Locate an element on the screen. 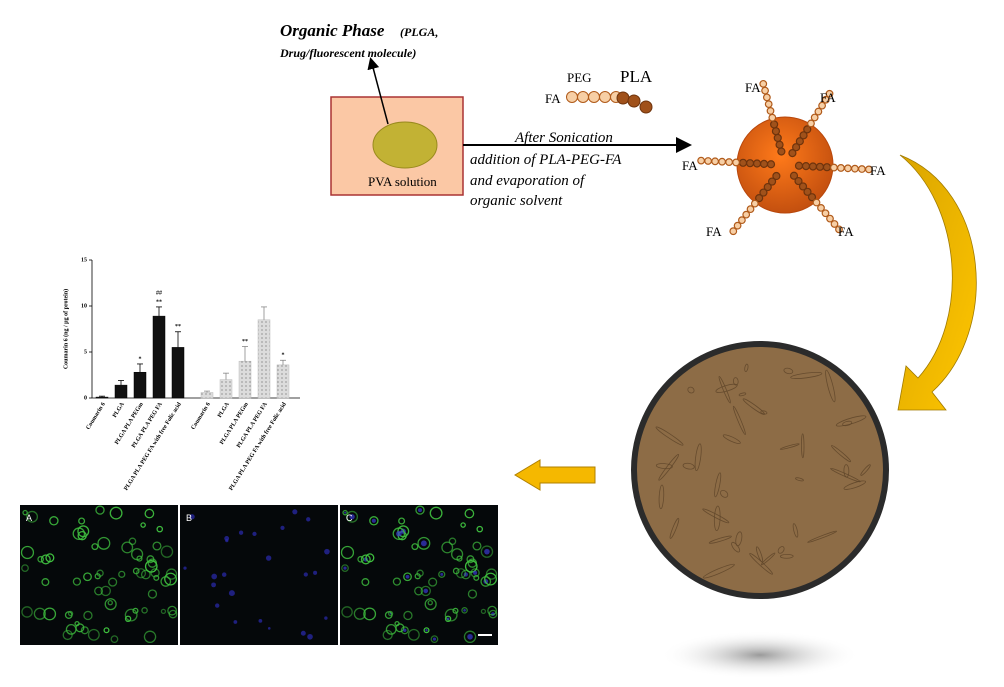 The height and width of the screenshot is (687, 1004). process-text: addition of PLA-PEG-FA is located at coordinates (546, 160).